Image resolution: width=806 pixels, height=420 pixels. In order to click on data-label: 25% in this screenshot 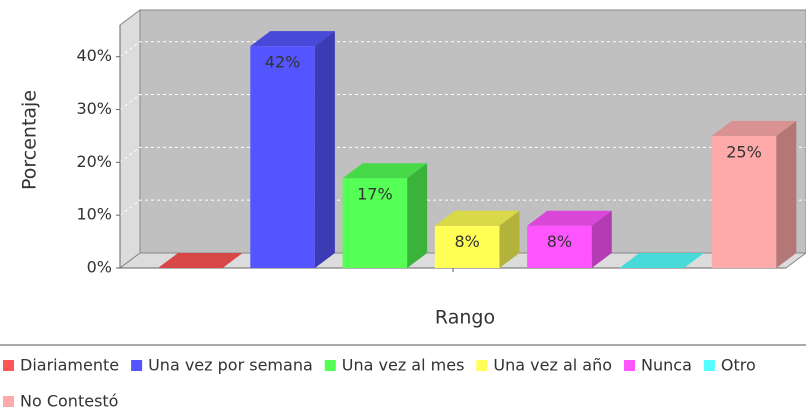, I will do `click(744, 151)`.